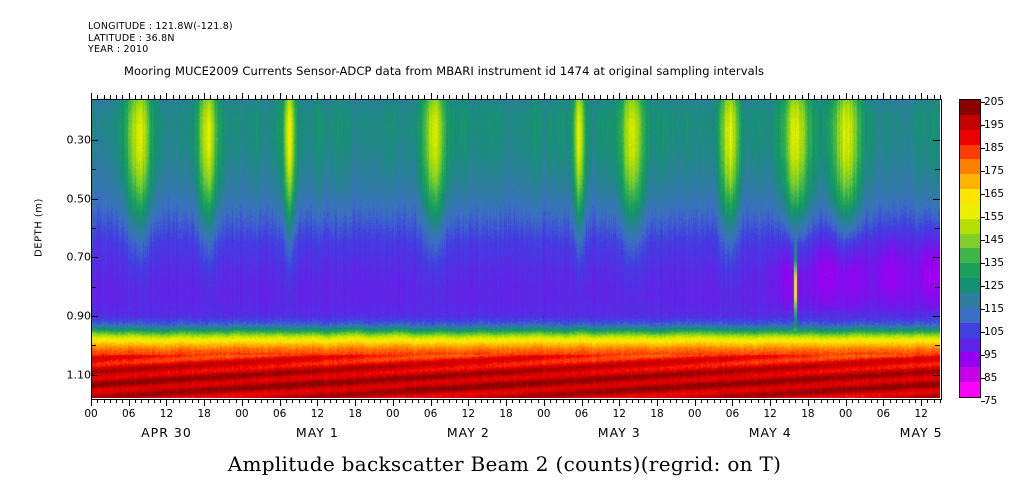 Image resolution: width=1009 pixels, height=504 pixels. Describe the element at coordinates (93, 346) in the screenshot. I see `y-minor-tick` at that location.